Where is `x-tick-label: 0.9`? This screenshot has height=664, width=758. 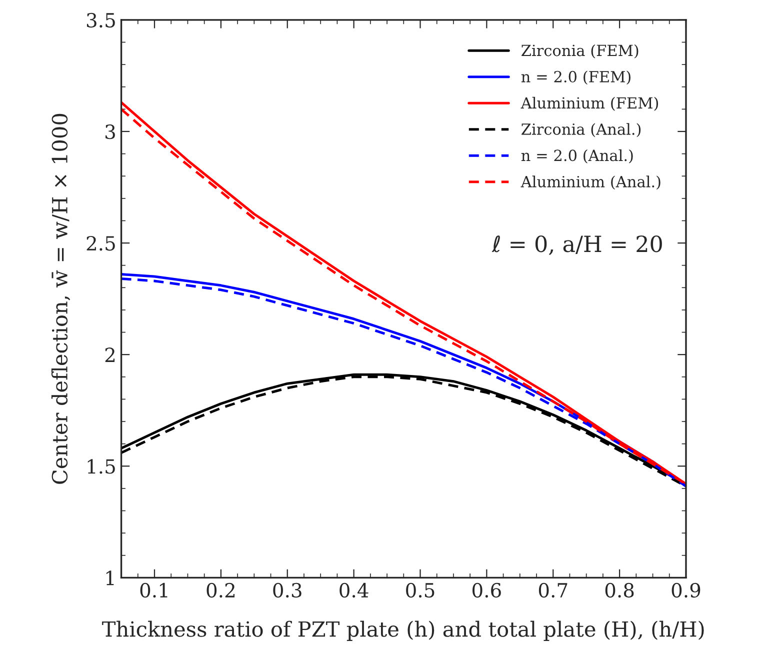
x-tick-label: 0.9 is located at coordinates (686, 590).